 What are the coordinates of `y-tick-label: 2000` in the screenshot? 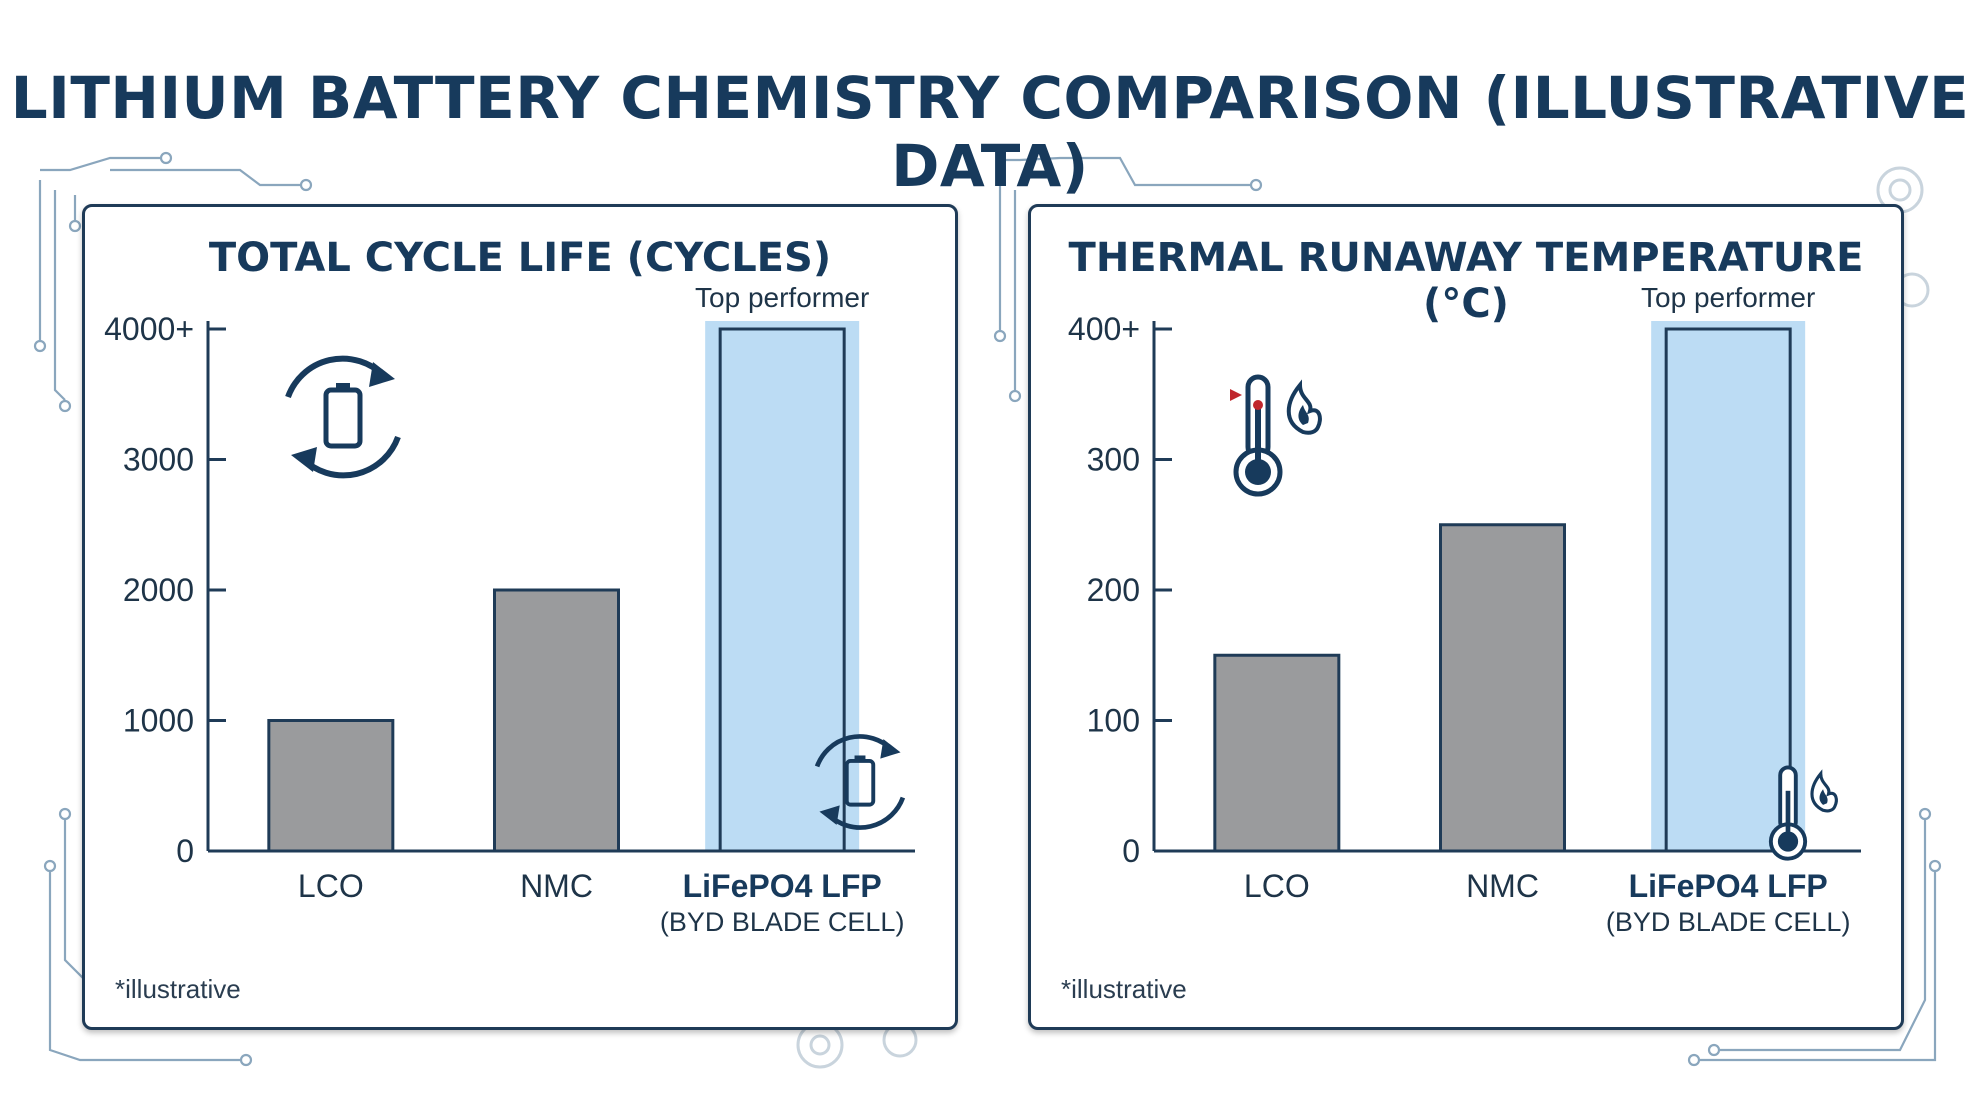 It's located at (158, 590).